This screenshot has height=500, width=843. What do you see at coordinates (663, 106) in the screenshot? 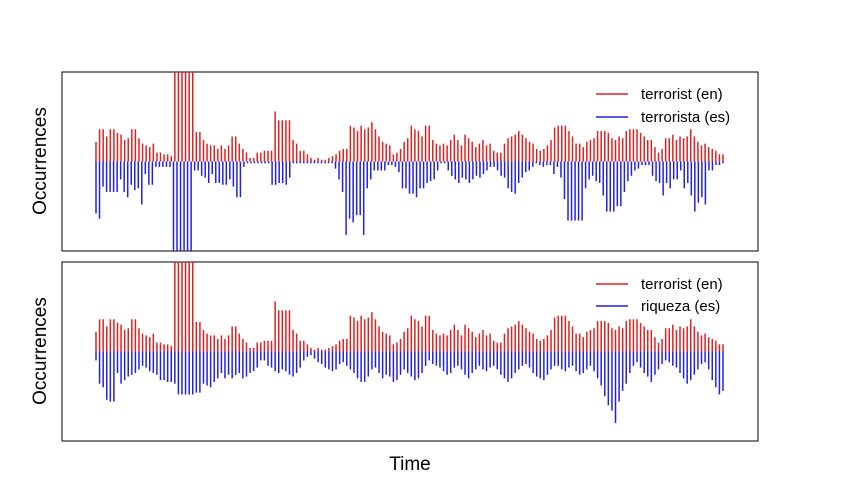
I see `legend: terrorist (en) terrorista (es)` at bounding box center [663, 106].